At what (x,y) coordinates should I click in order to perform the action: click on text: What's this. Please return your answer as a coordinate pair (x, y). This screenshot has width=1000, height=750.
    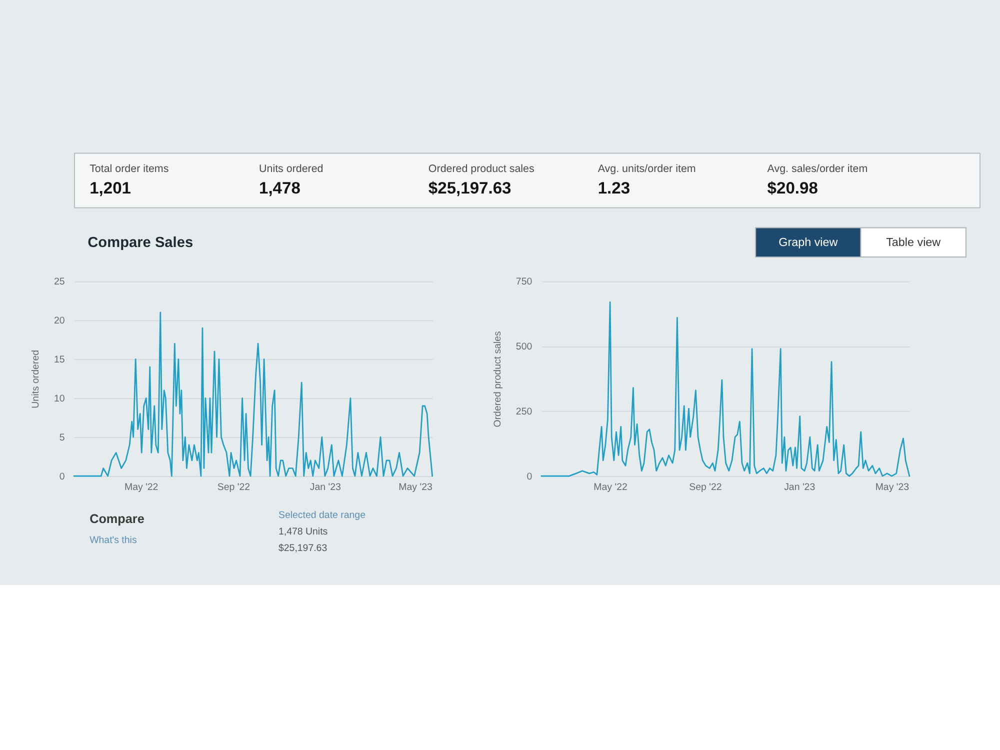
    Looking at the image, I should click on (113, 540).